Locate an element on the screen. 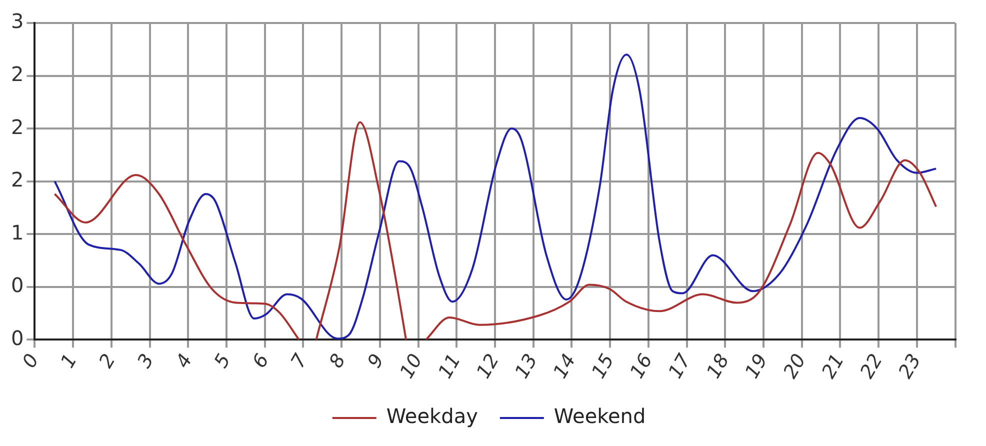 This screenshot has width=986, height=446. x-tick-label: 1 is located at coordinates (69, 361).